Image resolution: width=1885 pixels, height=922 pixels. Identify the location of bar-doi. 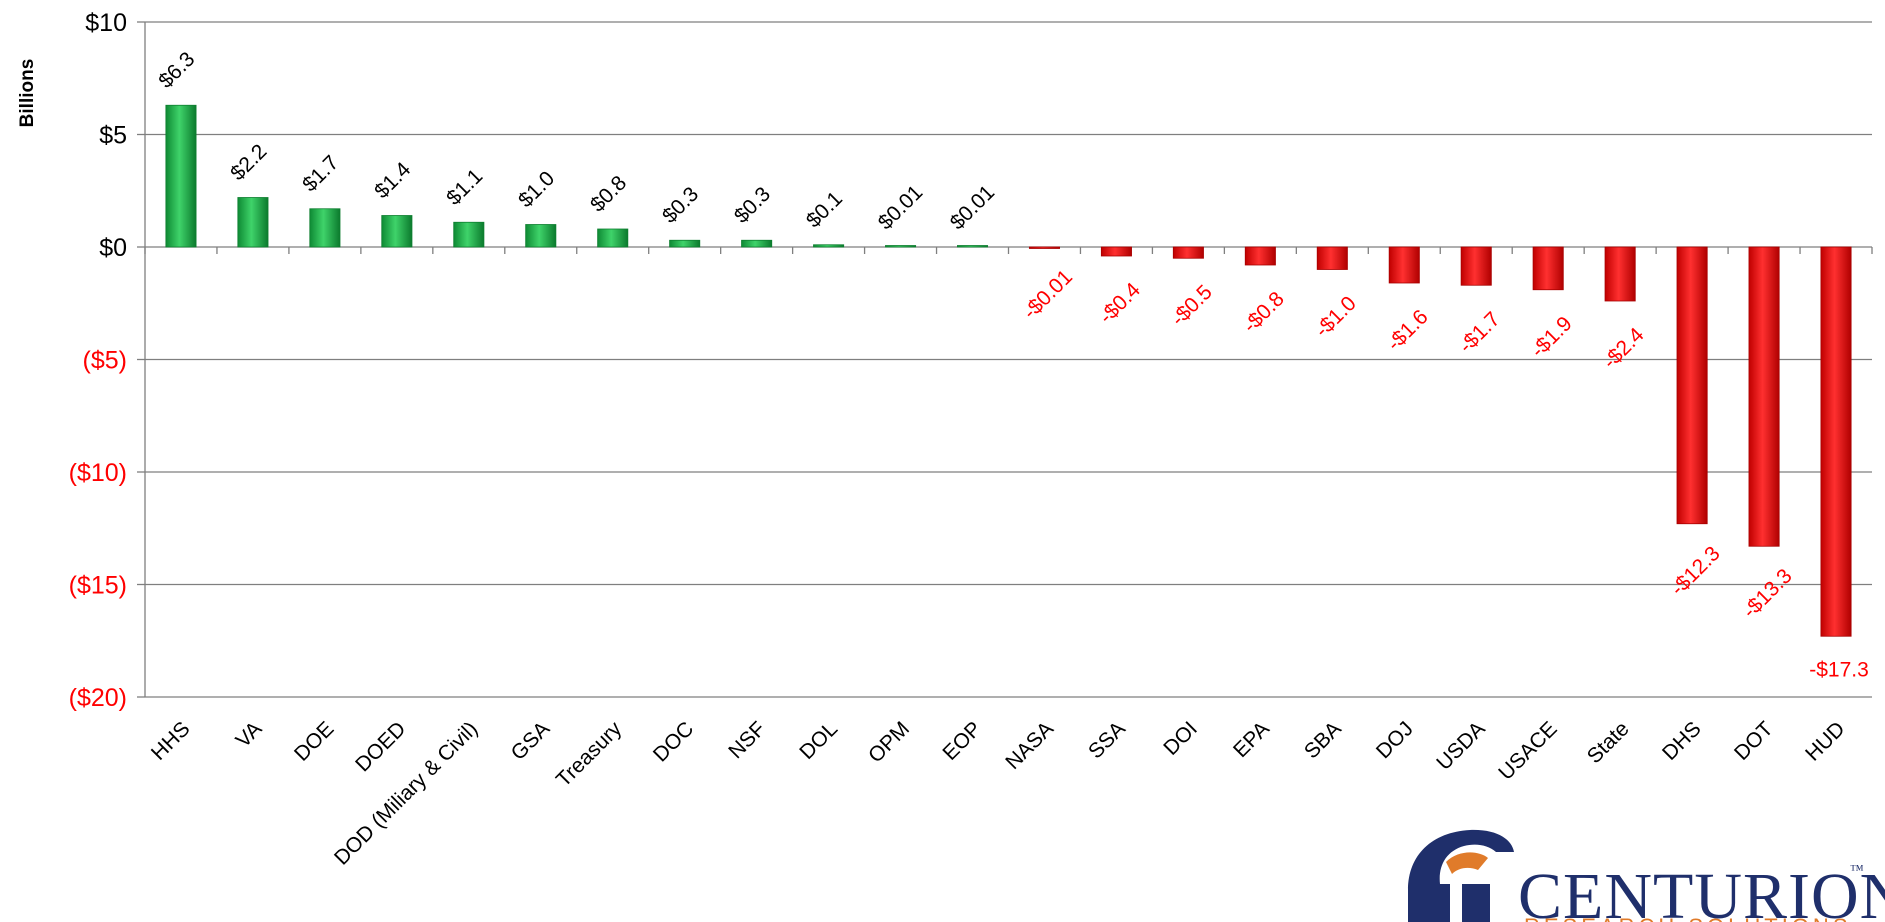
(1188, 252).